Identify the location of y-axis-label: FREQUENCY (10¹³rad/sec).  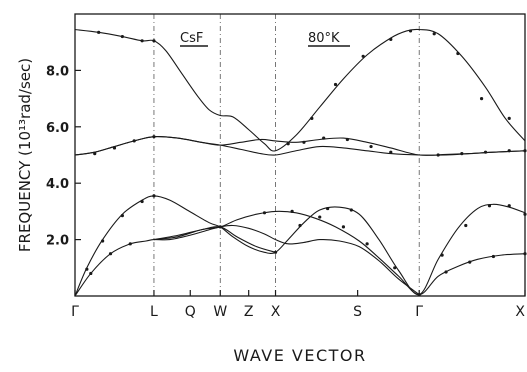
(25, 155).